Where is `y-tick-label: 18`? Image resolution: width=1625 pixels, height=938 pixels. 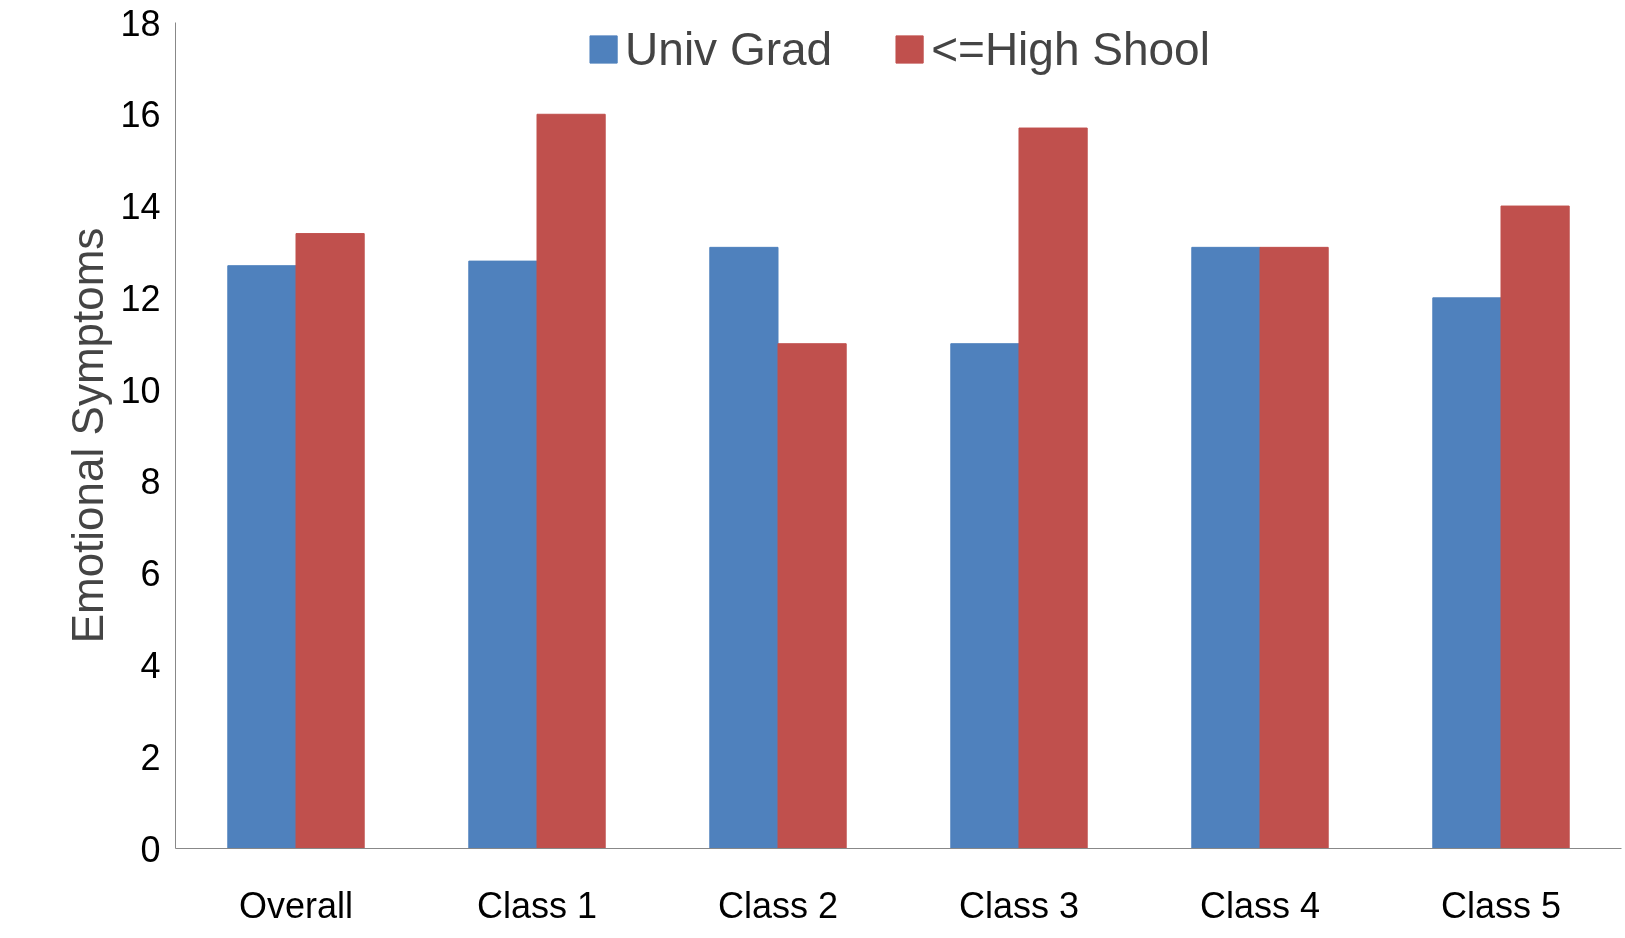
y-tick-label: 18 is located at coordinates (140, 23).